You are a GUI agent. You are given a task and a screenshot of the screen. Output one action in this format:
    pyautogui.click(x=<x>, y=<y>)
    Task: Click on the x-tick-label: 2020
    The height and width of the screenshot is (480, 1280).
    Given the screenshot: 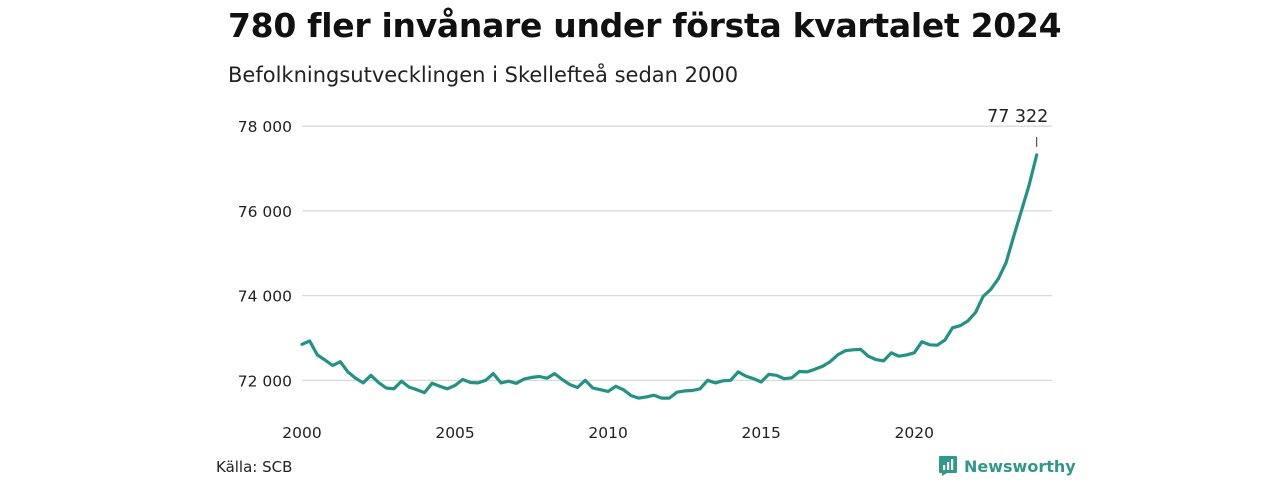 What is the action you would take?
    pyautogui.click(x=914, y=433)
    